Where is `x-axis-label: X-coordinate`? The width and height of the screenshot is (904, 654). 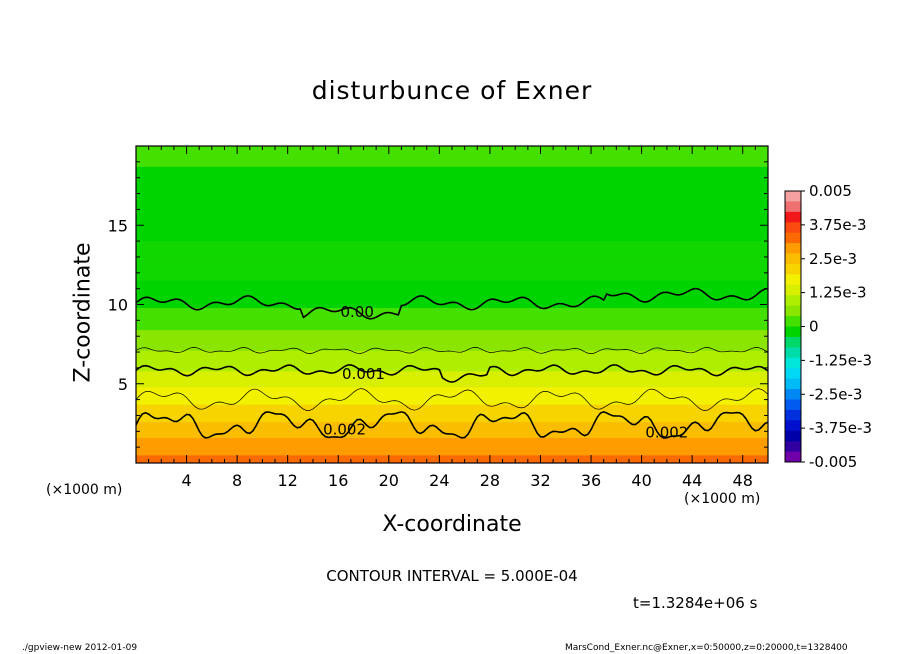 x-axis-label: X-coordinate is located at coordinates (452, 524).